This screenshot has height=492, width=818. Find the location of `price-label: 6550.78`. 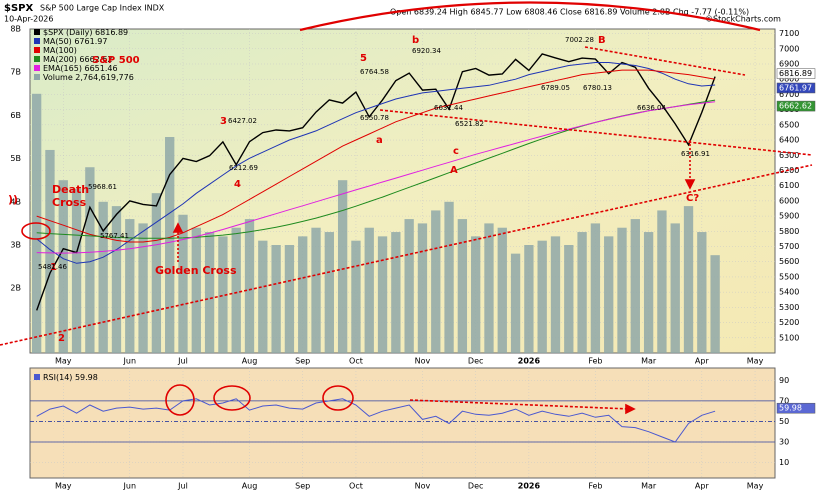

price-label: 6550.78 is located at coordinates (374, 118).